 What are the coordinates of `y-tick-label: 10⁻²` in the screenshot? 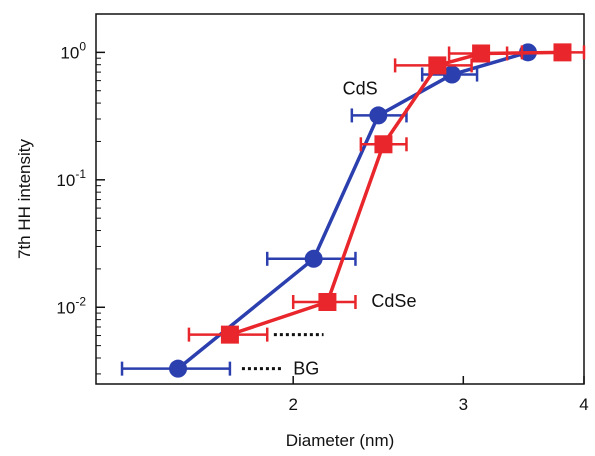 It's located at (71, 305).